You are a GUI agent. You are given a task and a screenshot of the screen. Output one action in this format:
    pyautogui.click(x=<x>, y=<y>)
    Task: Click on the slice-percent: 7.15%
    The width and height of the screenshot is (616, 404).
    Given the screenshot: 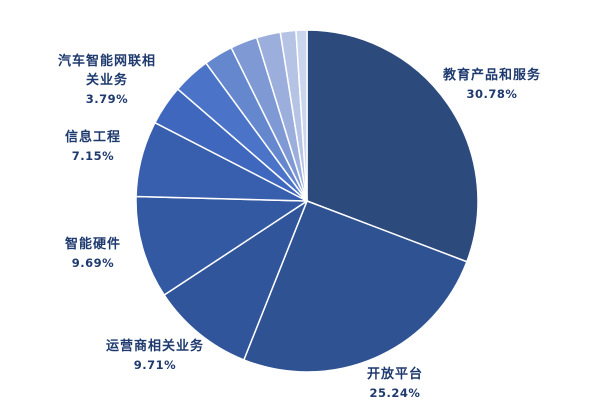 What is the action you would take?
    pyautogui.click(x=93, y=156)
    